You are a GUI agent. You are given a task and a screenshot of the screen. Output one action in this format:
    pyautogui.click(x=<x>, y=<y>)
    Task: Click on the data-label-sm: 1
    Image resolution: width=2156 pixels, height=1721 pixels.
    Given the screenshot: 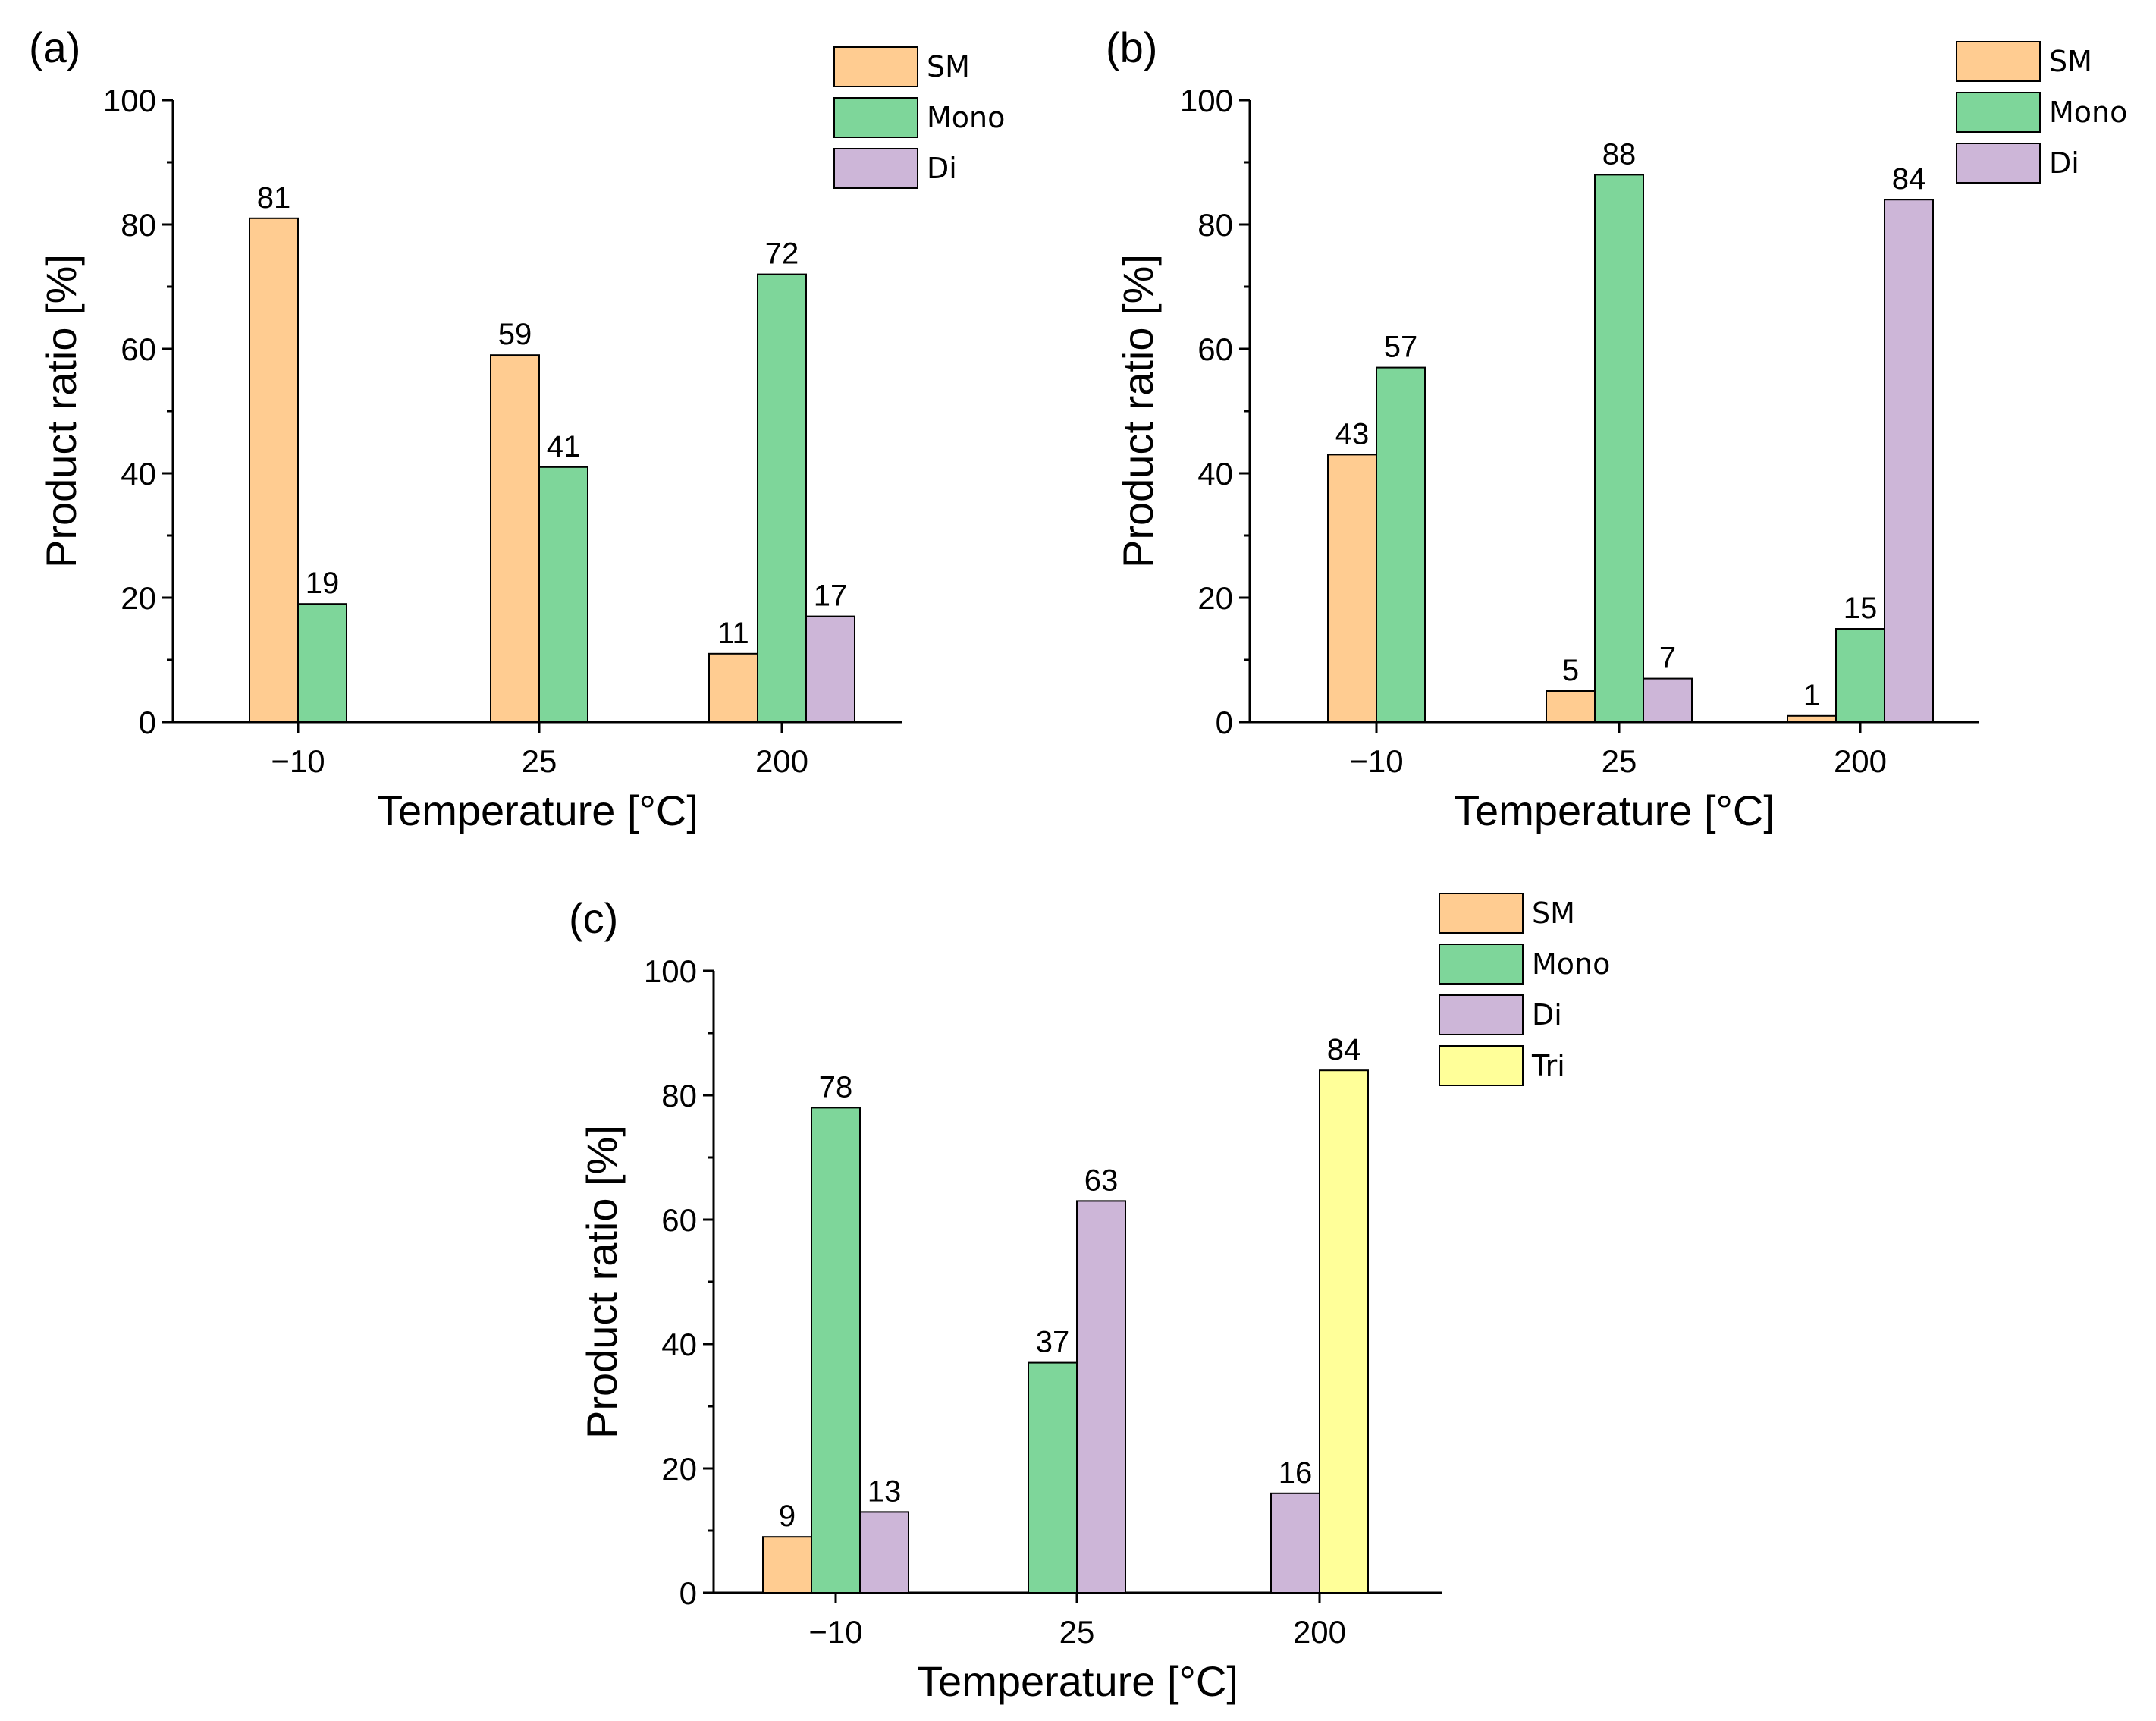 What is the action you would take?
    pyautogui.click(x=1811, y=695)
    